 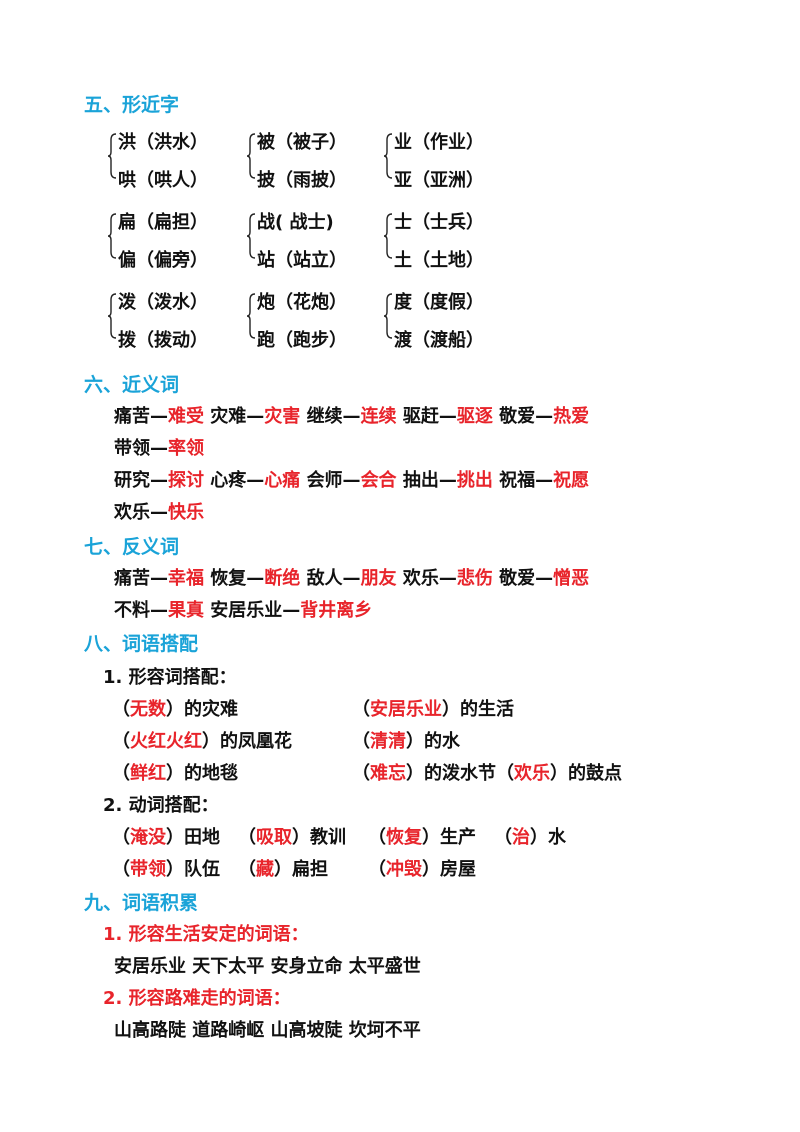 What do you see at coordinates (186, 416) in the screenshot?
I see `jinyi-answer: 难受` at bounding box center [186, 416].